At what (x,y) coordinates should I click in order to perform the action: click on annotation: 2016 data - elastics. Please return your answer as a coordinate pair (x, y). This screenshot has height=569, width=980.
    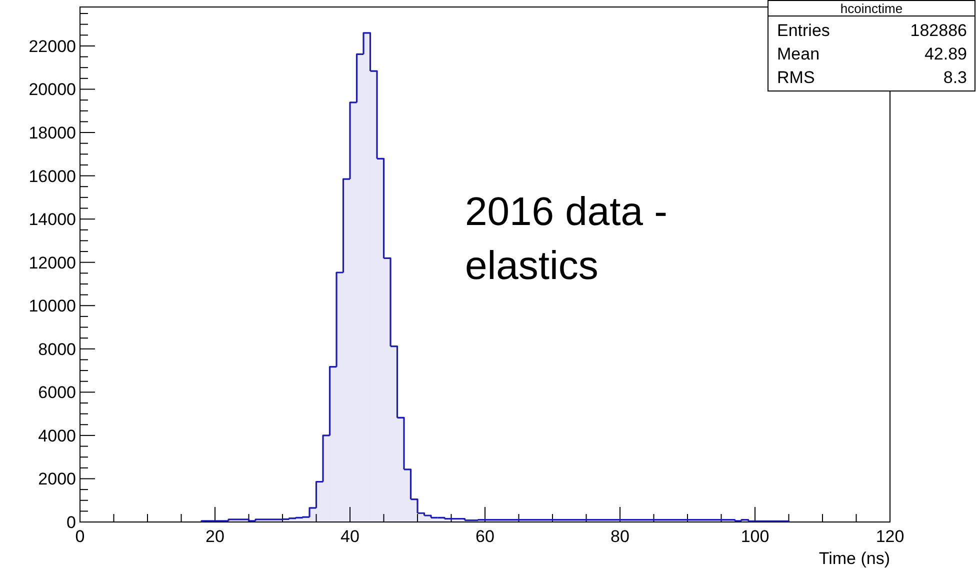
    Looking at the image, I should click on (566, 239).